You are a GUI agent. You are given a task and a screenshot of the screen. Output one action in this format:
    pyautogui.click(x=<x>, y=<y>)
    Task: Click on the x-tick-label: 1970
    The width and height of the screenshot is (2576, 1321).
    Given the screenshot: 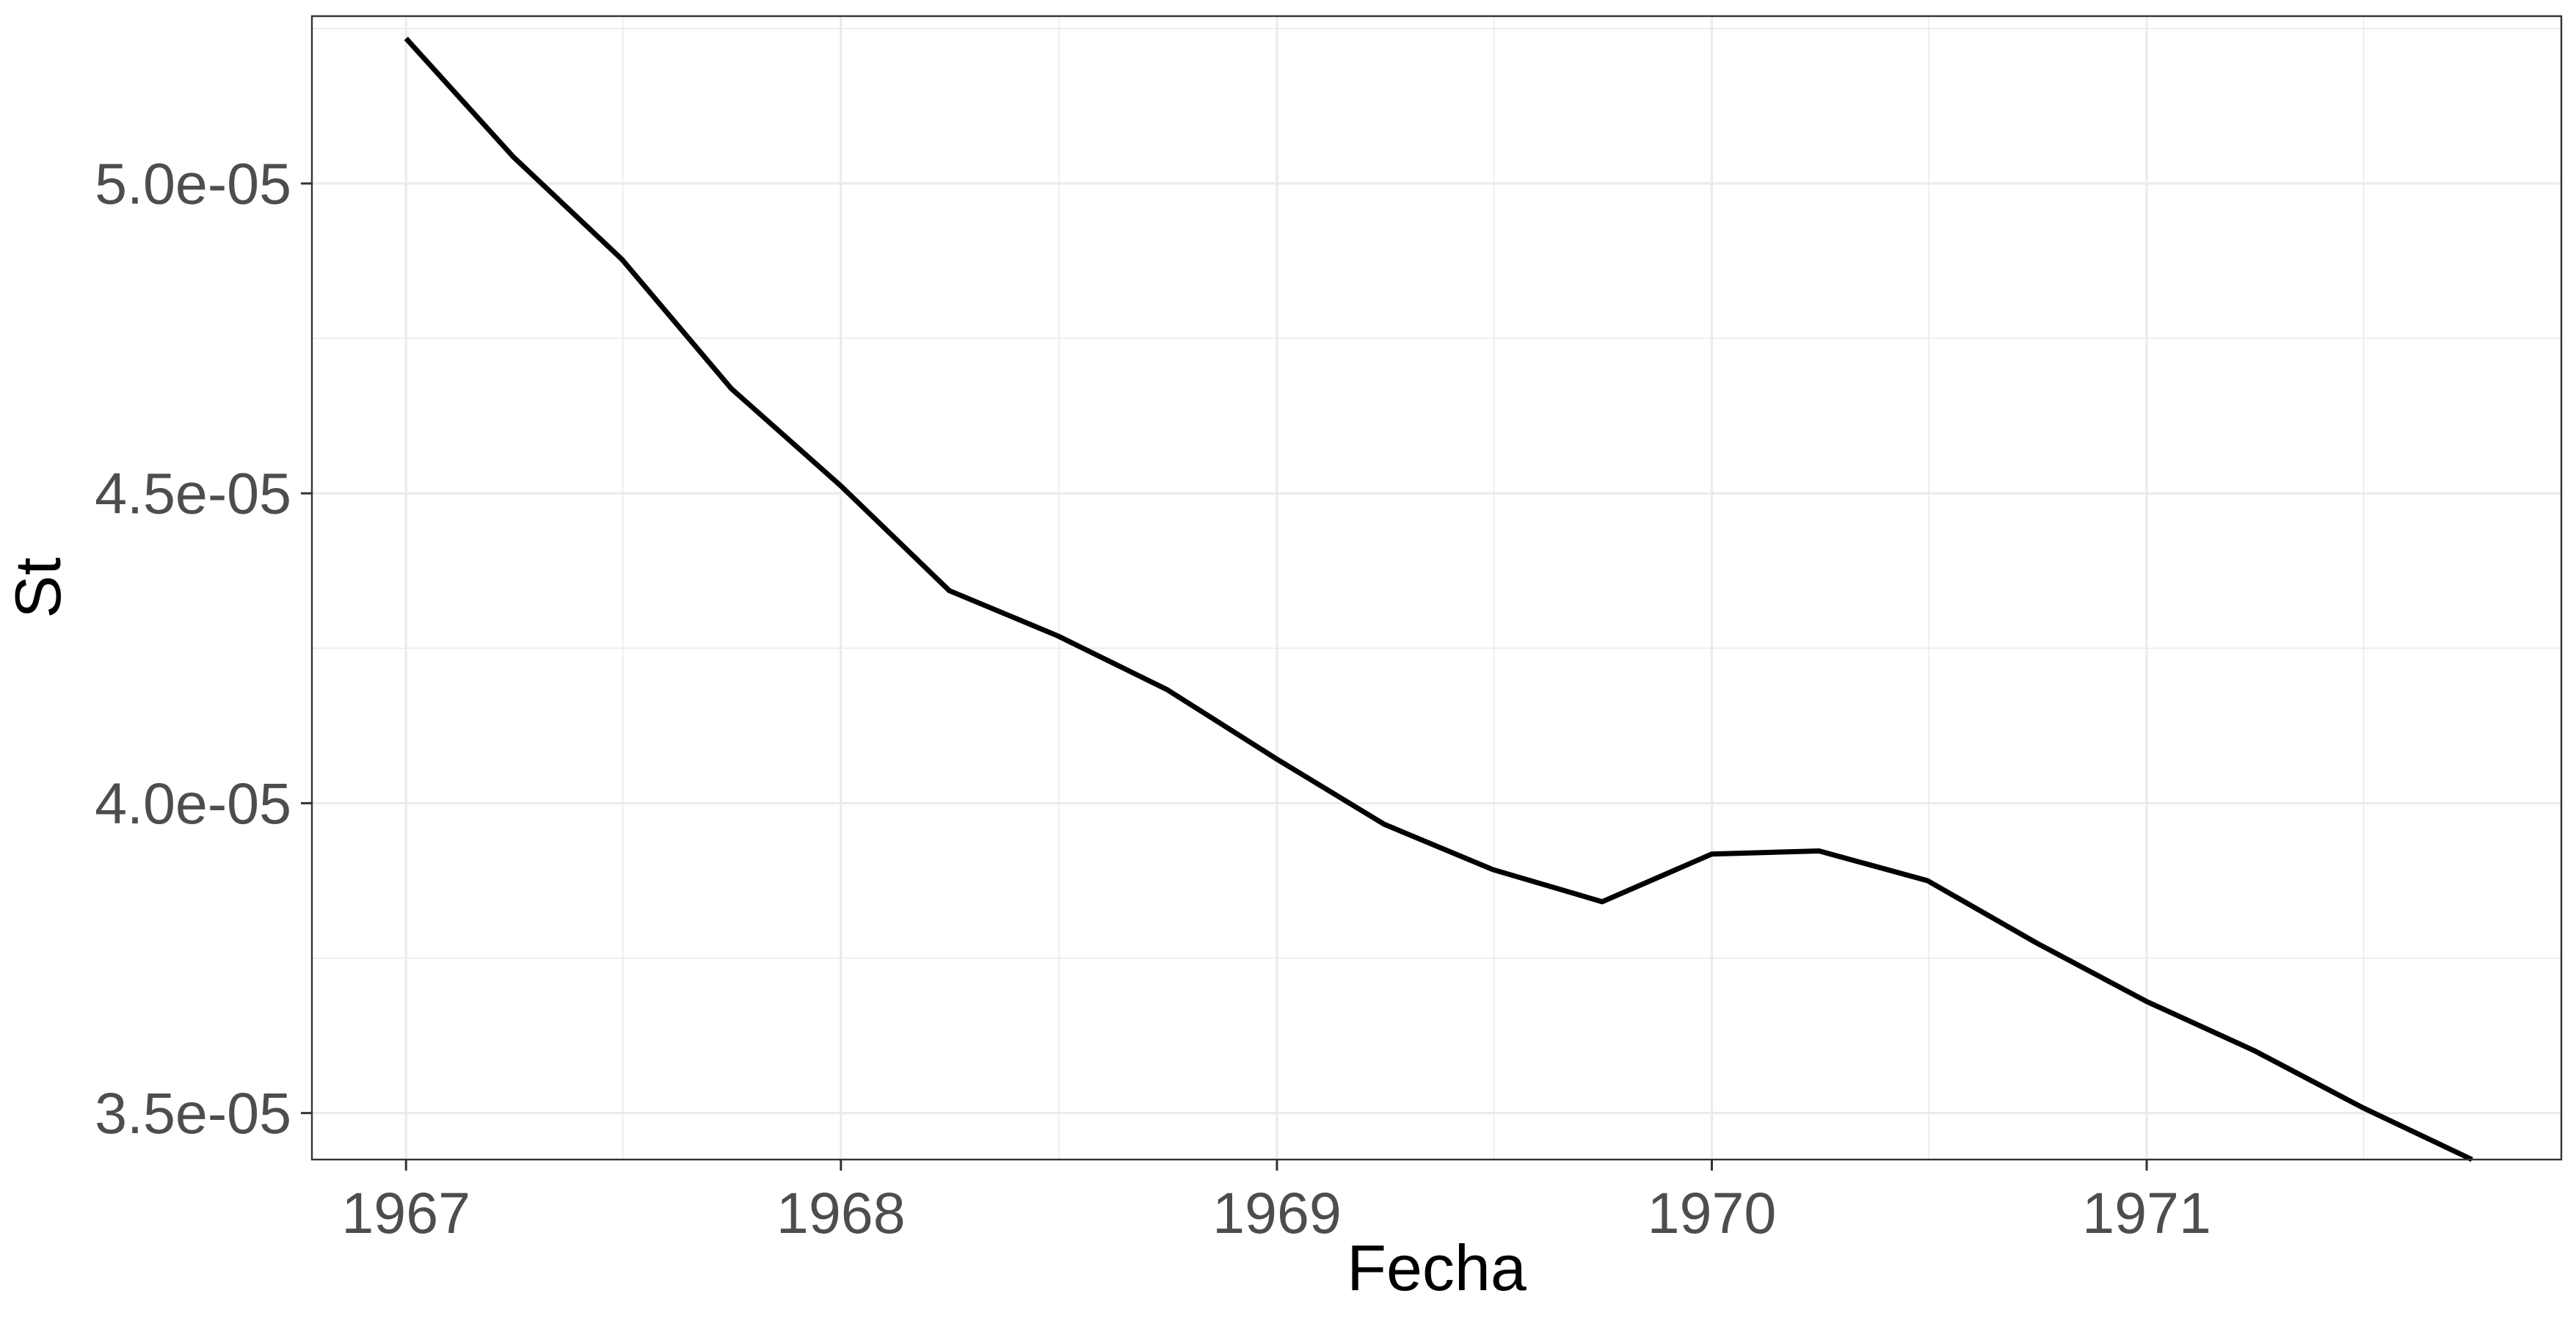 What is the action you would take?
    pyautogui.click(x=1712, y=1212)
    